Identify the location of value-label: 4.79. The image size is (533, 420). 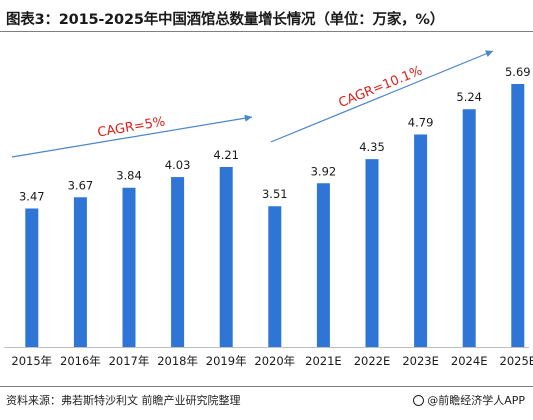
(421, 122).